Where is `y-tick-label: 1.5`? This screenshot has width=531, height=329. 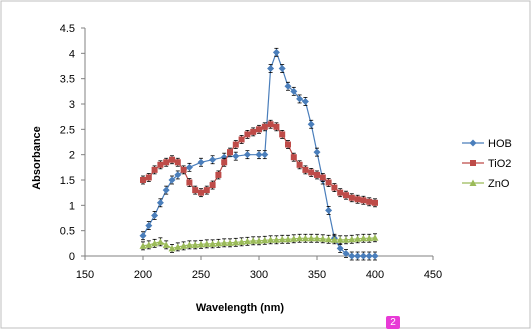
y-tick-label: 1.5 is located at coordinates (67, 181).